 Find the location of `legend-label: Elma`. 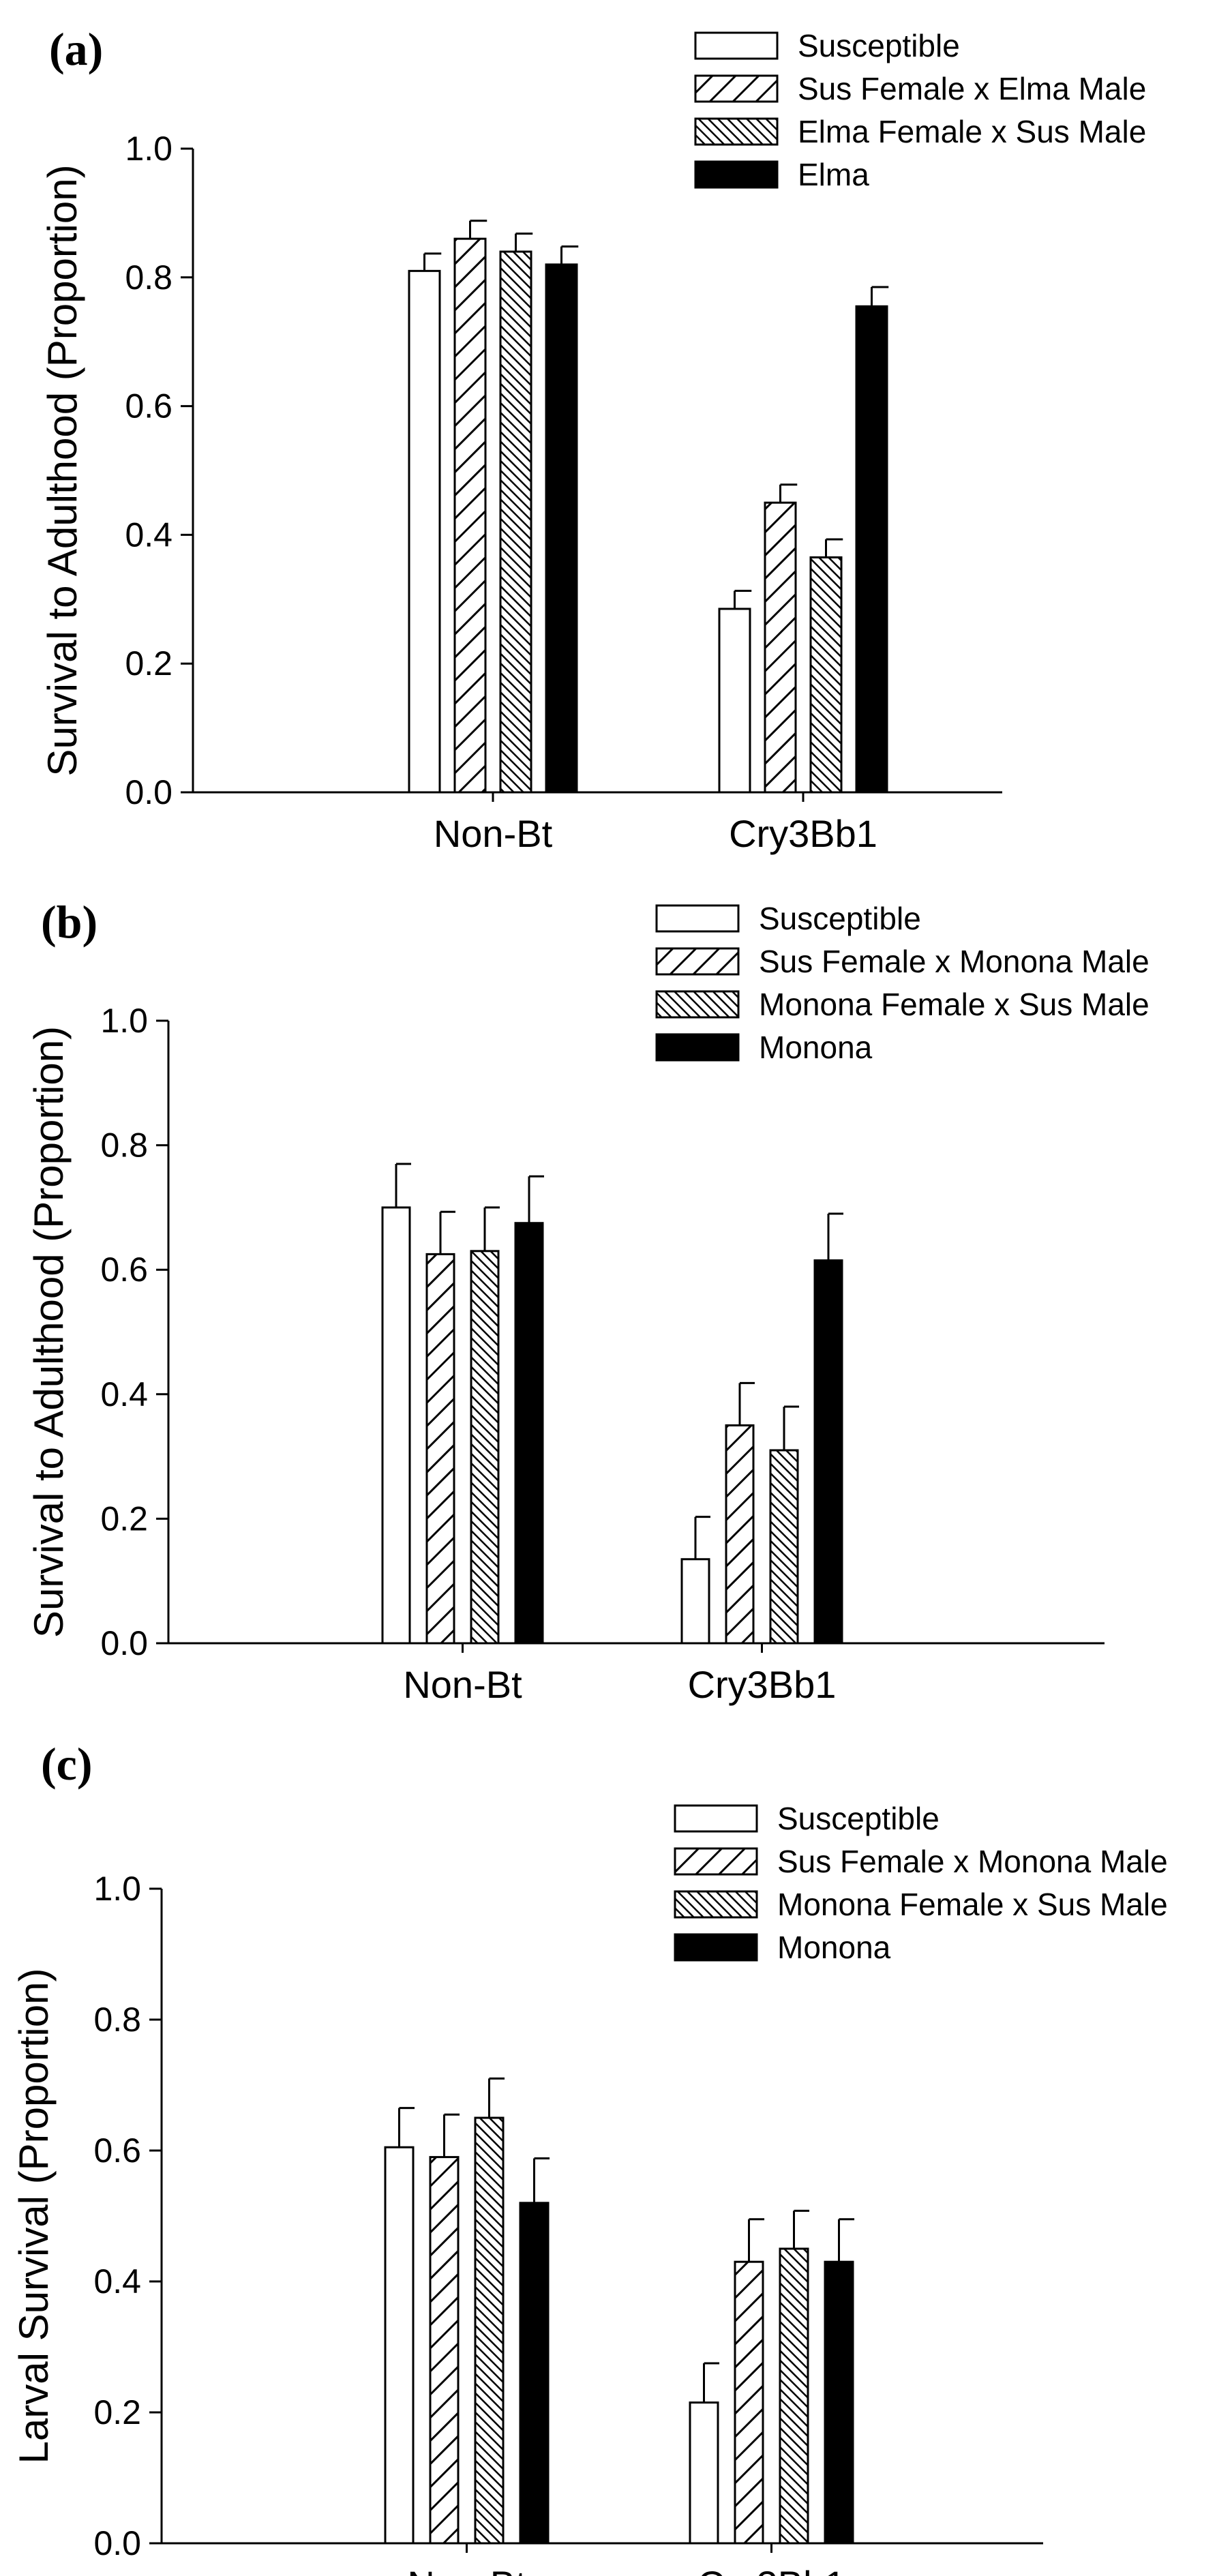

legend-label: Elma is located at coordinates (833, 174).